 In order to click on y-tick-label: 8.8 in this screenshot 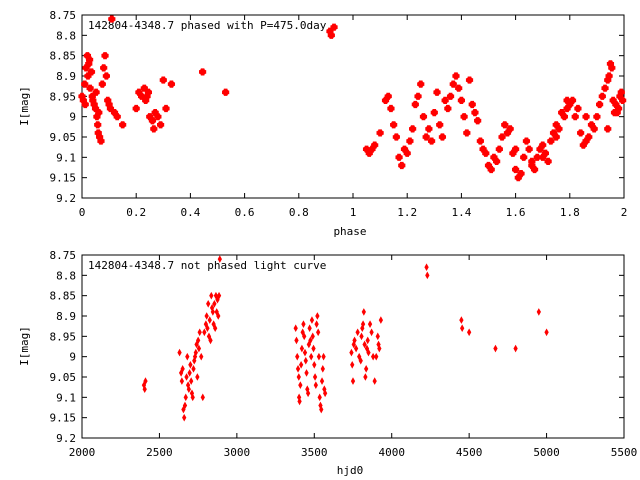, I will do `click(66, 275)`.